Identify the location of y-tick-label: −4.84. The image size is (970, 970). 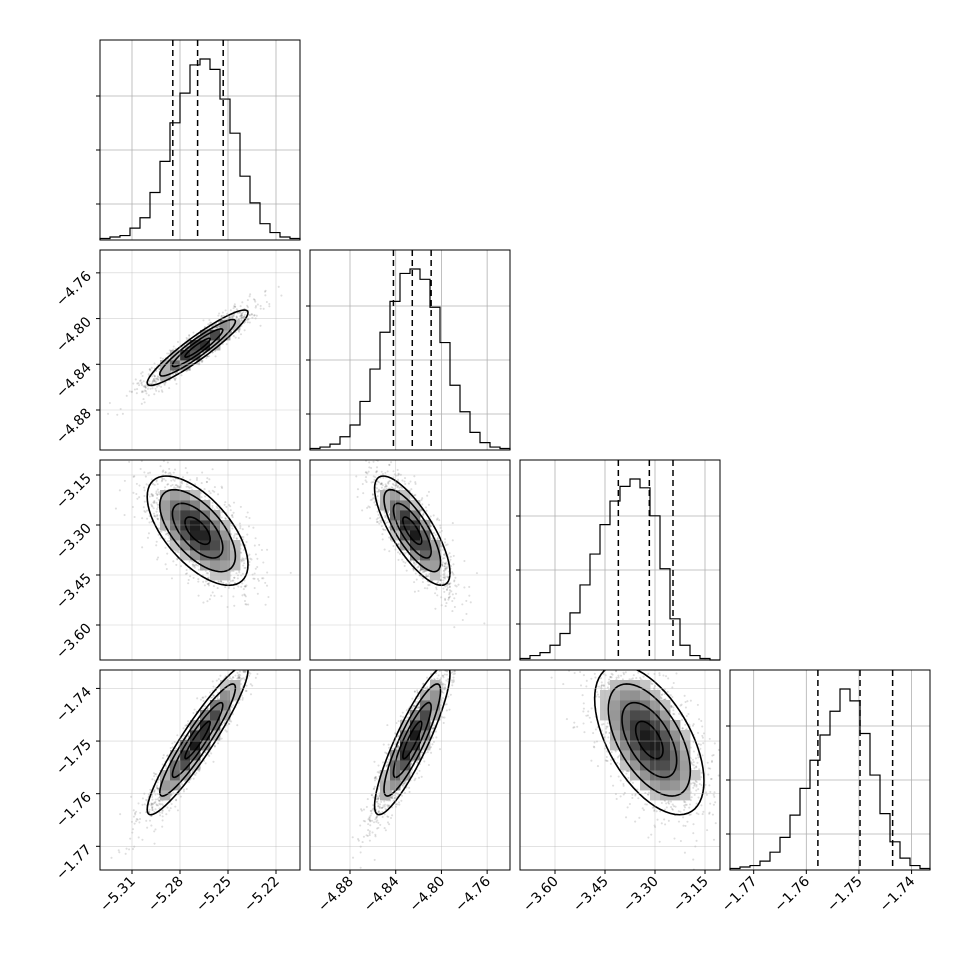
(74, 381).